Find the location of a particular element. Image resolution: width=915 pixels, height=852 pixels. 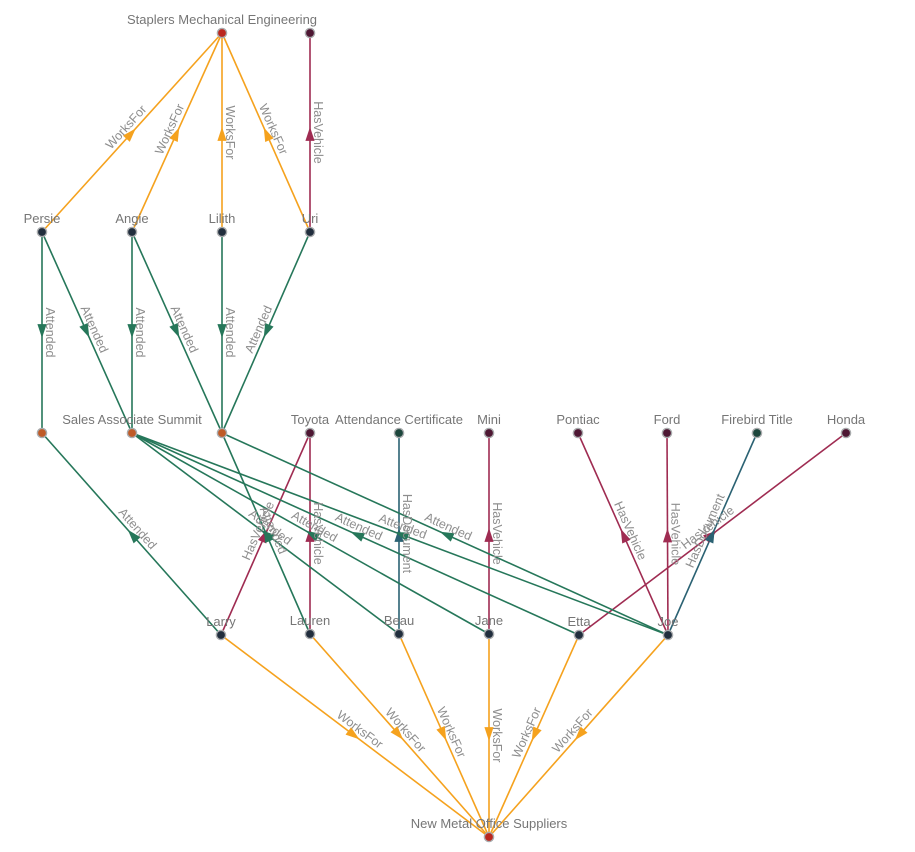

node-label-joe: Joe is located at coordinates (668, 621).